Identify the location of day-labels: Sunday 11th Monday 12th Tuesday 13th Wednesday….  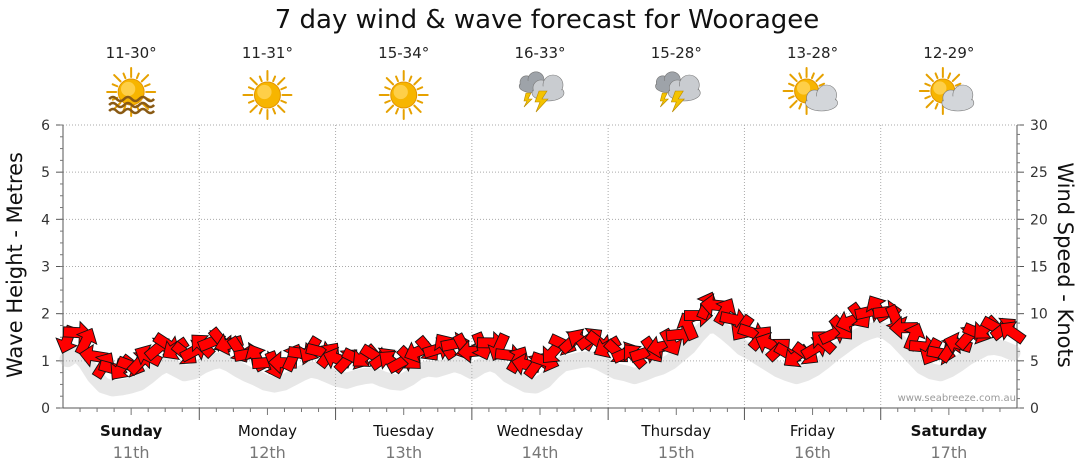
(543, 442).